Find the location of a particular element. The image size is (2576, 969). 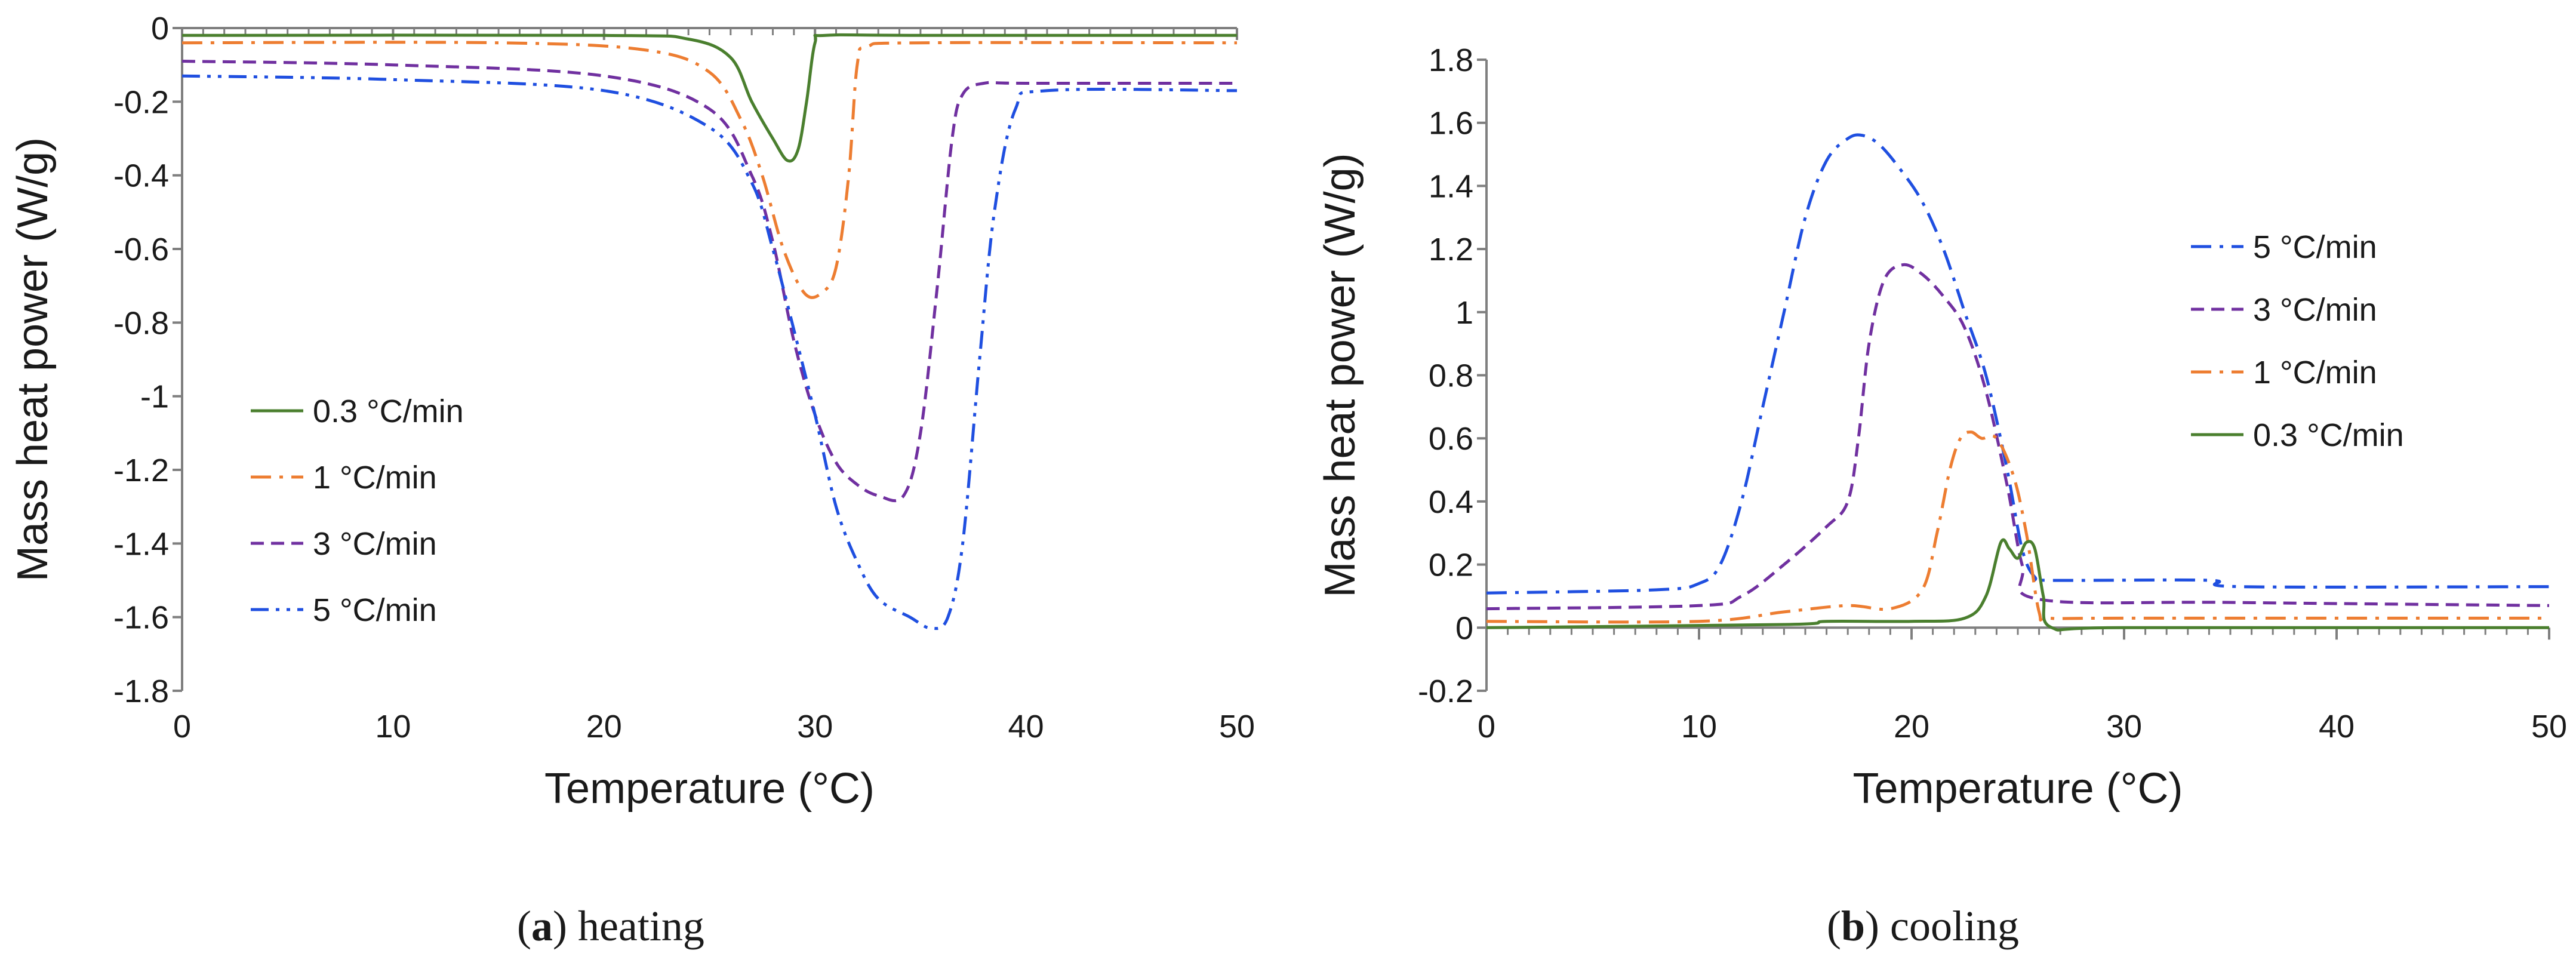

y-tick-label: 1.2 is located at coordinates (1451, 249).